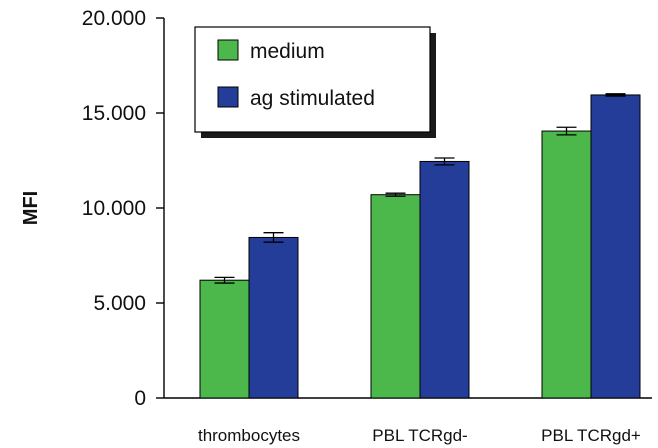  Describe the element at coordinates (114, 113) in the screenshot. I see `y-tick-label: 15.000` at that location.